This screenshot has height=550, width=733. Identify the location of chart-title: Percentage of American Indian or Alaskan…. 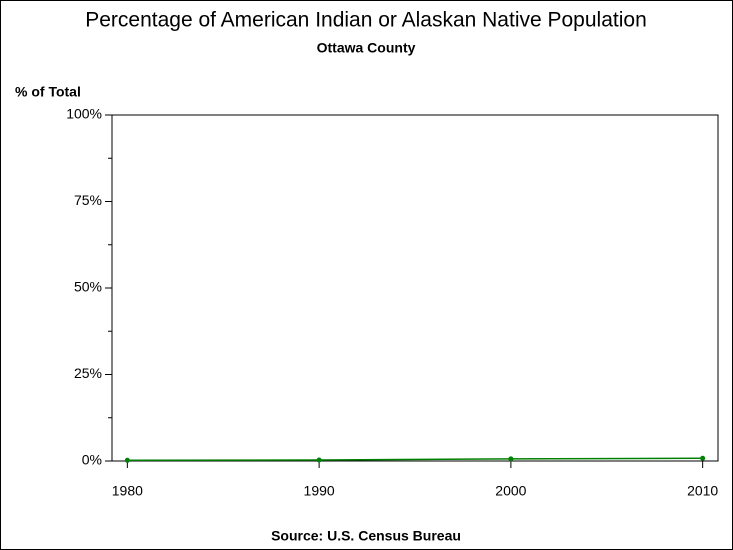
(366, 20).